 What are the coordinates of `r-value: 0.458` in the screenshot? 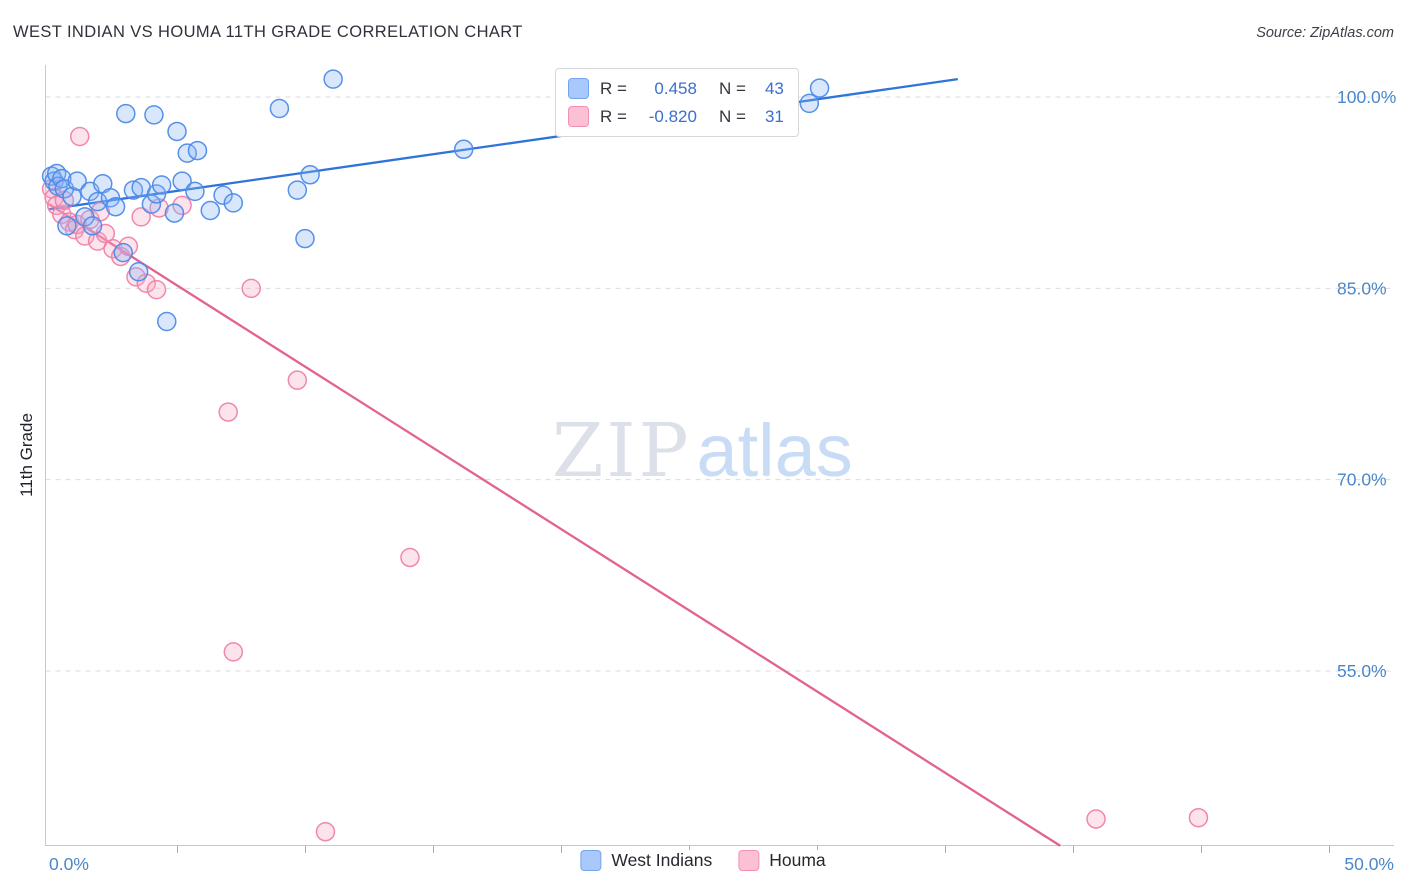 It's located at (675, 88).